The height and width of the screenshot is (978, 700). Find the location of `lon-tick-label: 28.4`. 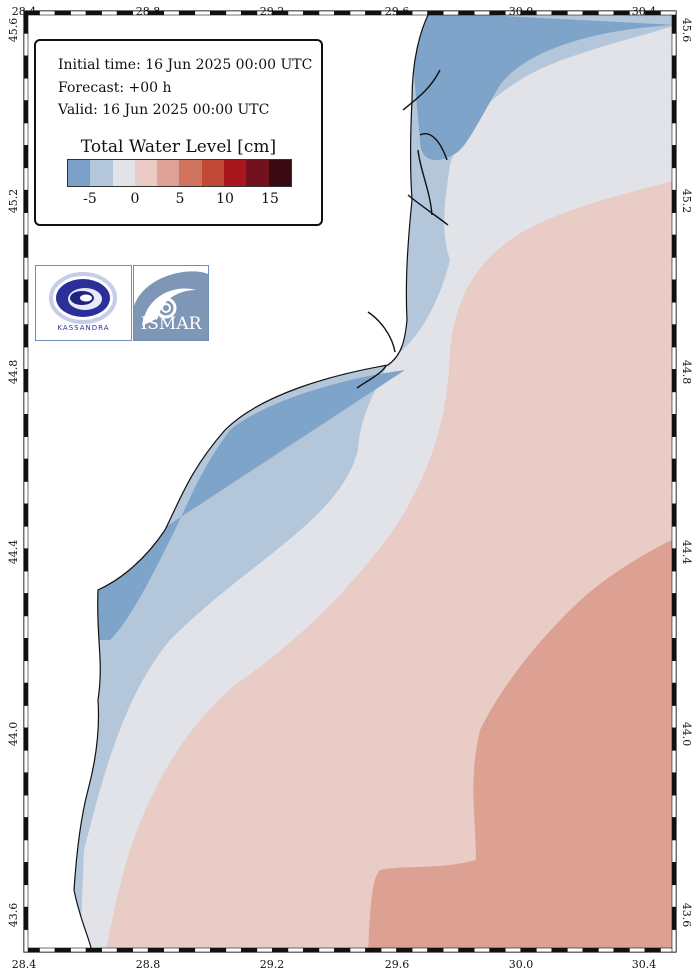

lon-tick-label: 28.4 is located at coordinates (24, 964).